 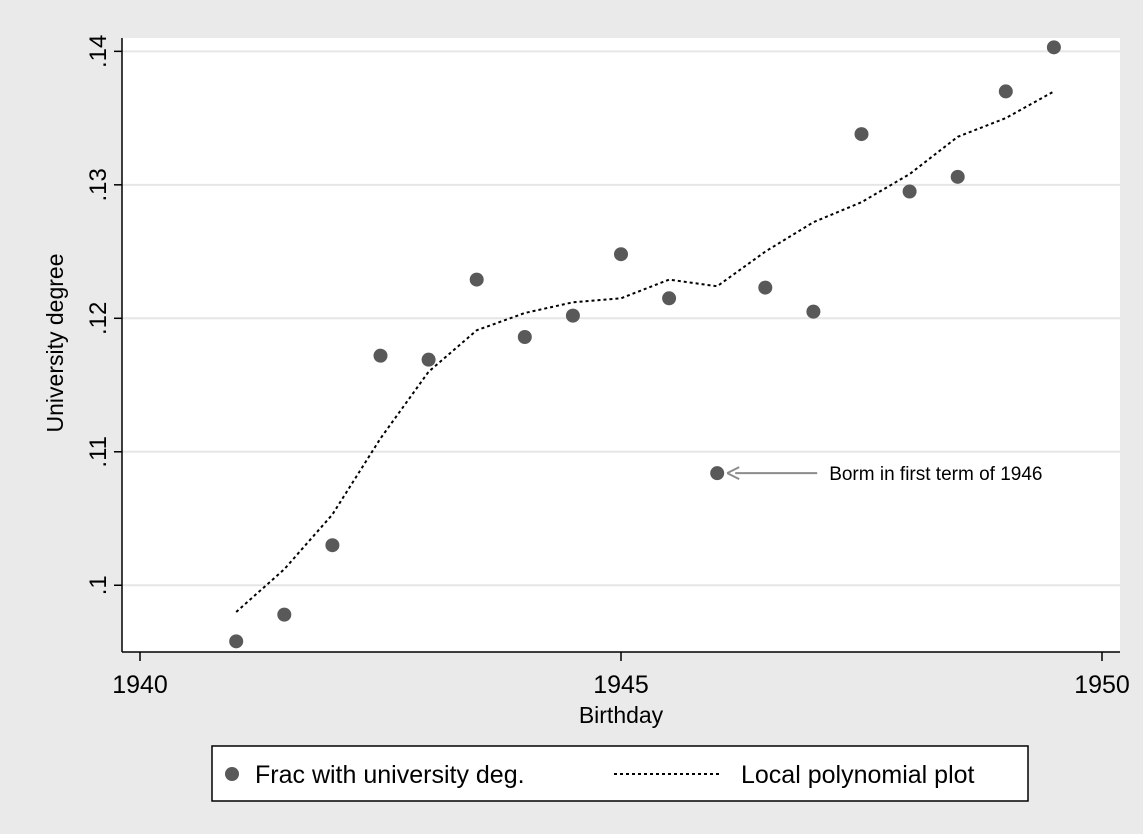 What do you see at coordinates (858, 775) in the screenshot?
I see `legend-label-local-polynomial: Local polynomial plot` at bounding box center [858, 775].